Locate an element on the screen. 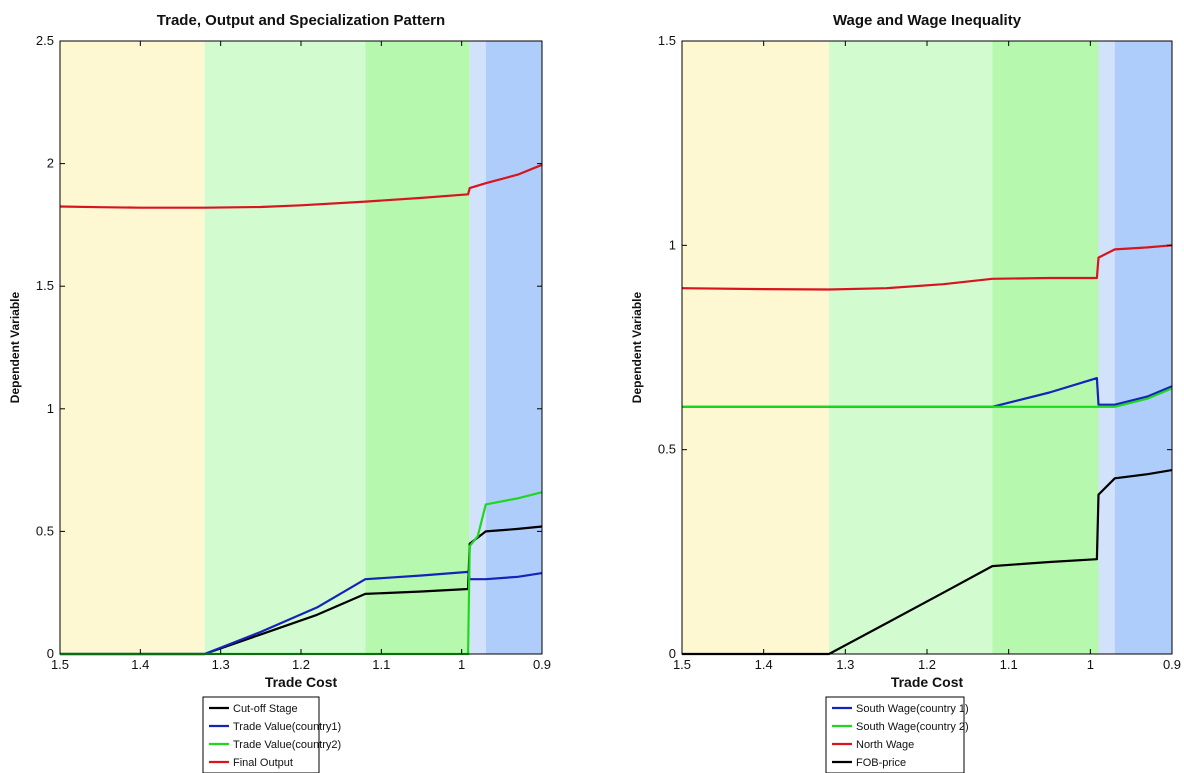 The image size is (1184, 773). legend-entry: South Wage(country 2) is located at coordinates (912, 727).